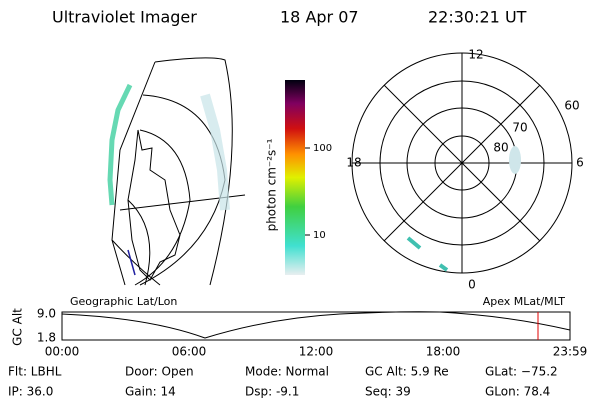 The image size is (600, 400). Describe the element at coordinates (517, 392) in the screenshot. I see `status-field: GLon: 78.4` at that location.